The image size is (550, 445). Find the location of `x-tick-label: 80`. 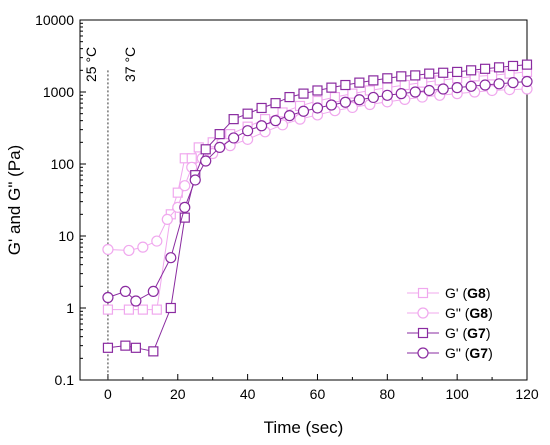

x-tick-label: 80 is located at coordinates (388, 394).